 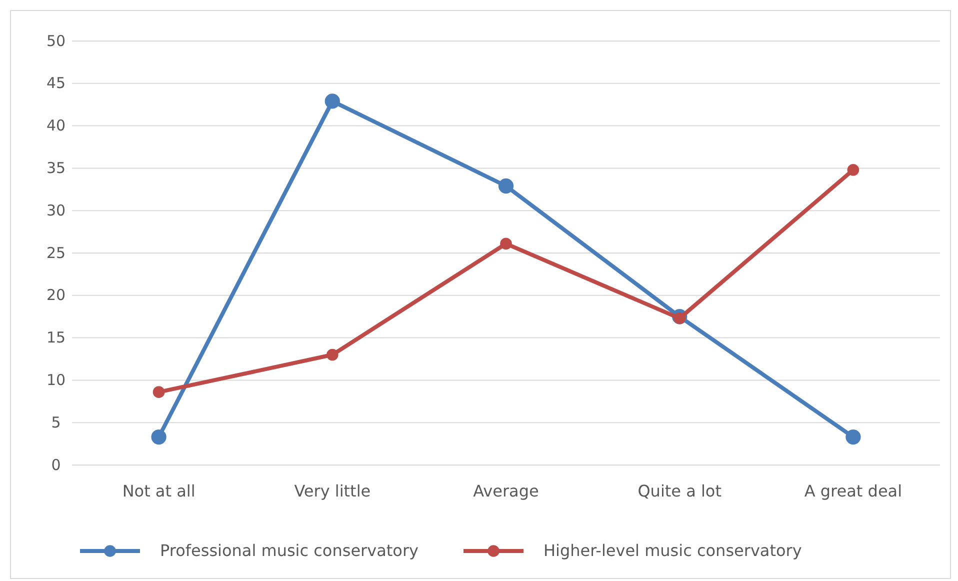 I want to click on y-tick-label: 15, so click(x=56, y=337).